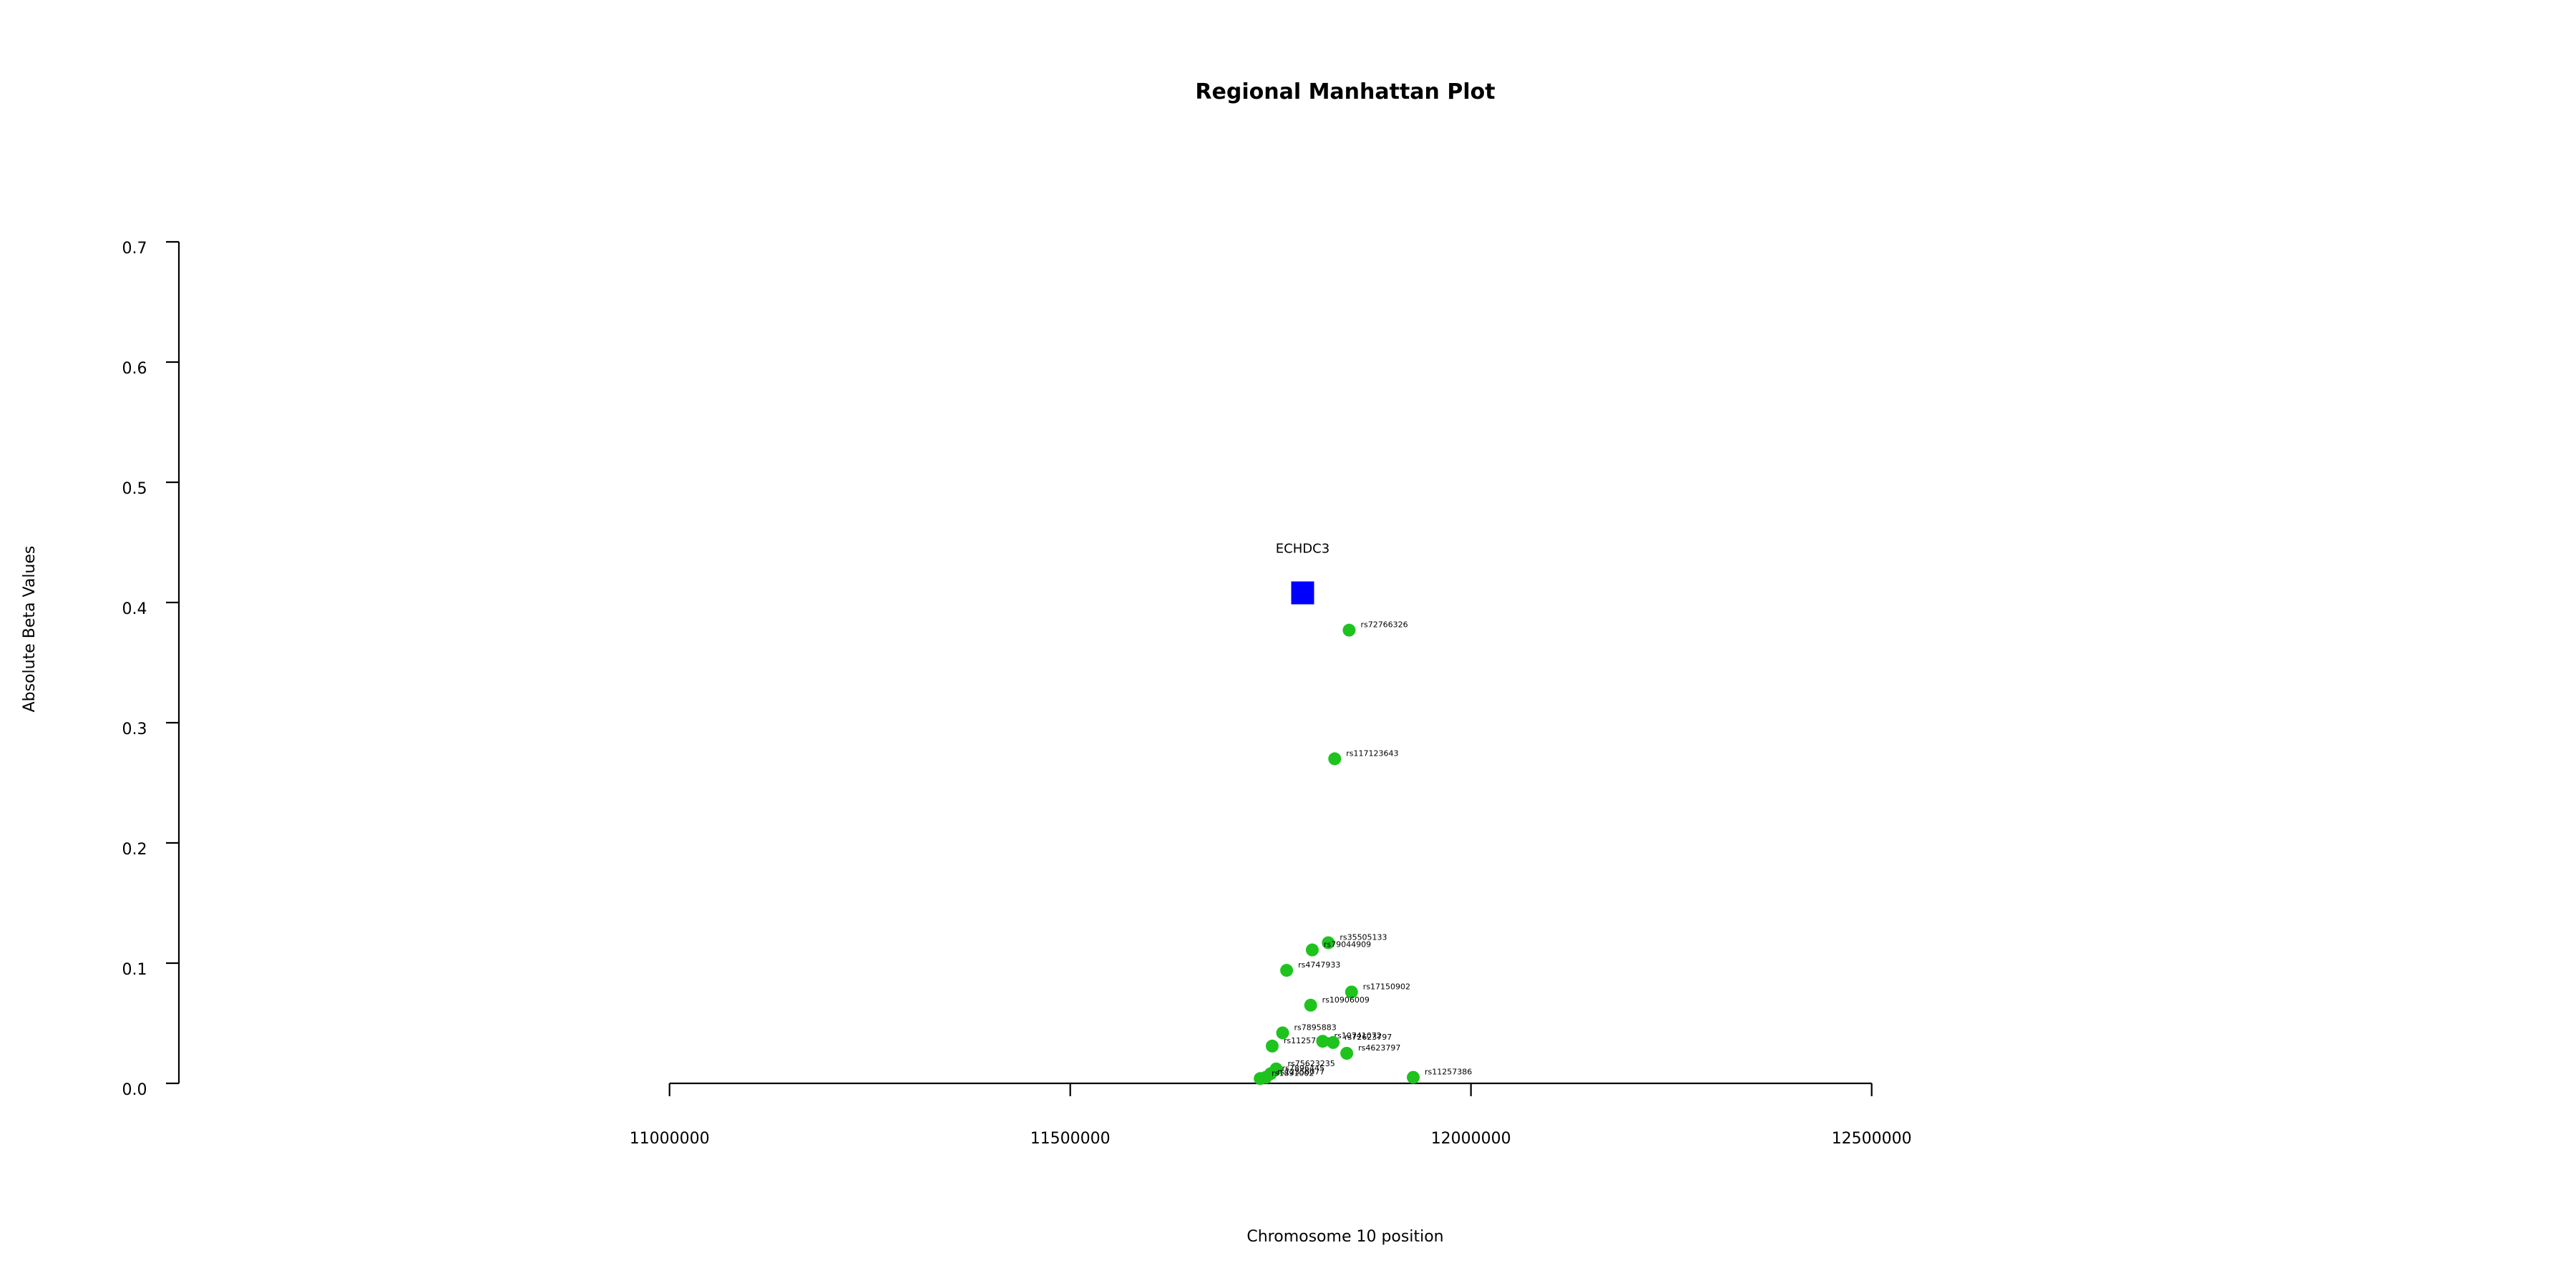 The image size is (2576, 1288). What do you see at coordinates (134, 1090) in the screenshot?
I see `y-tick-label: 0.0` at bounding box center [134, 1090].